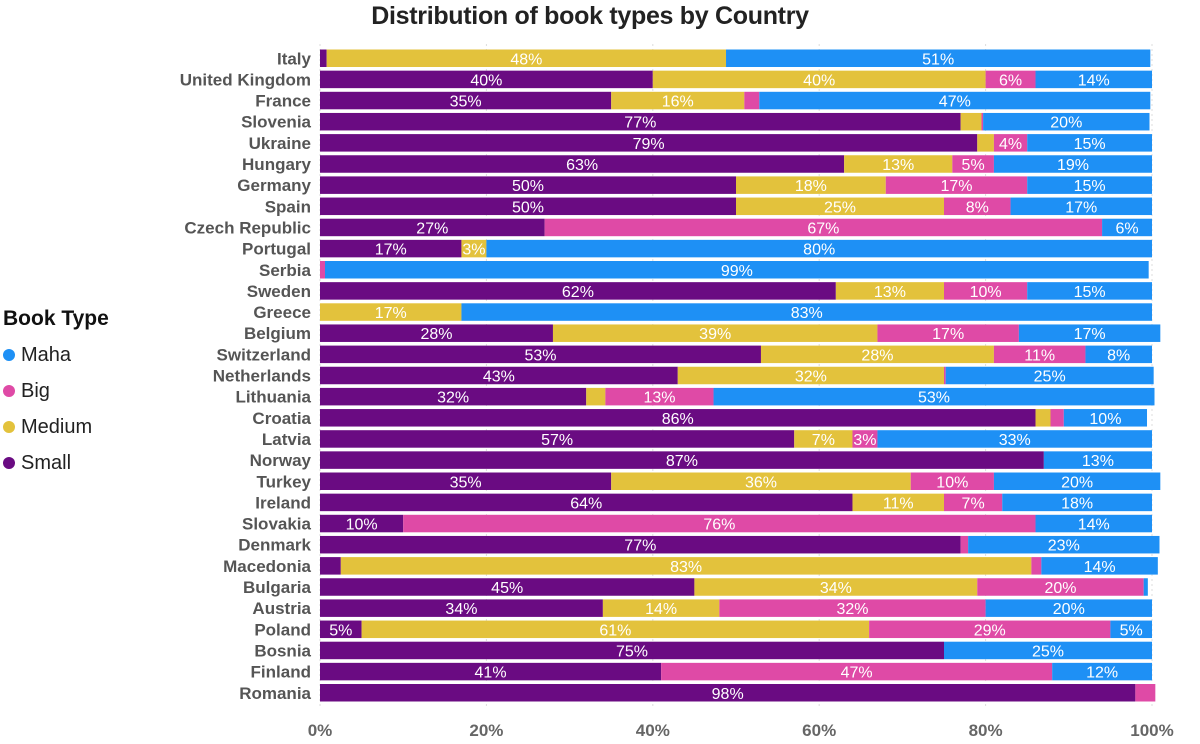  What do you see at coordinates (283, 502) in the screenshot?
I see `category-label: Ireland` at bounding box center [283, 502].